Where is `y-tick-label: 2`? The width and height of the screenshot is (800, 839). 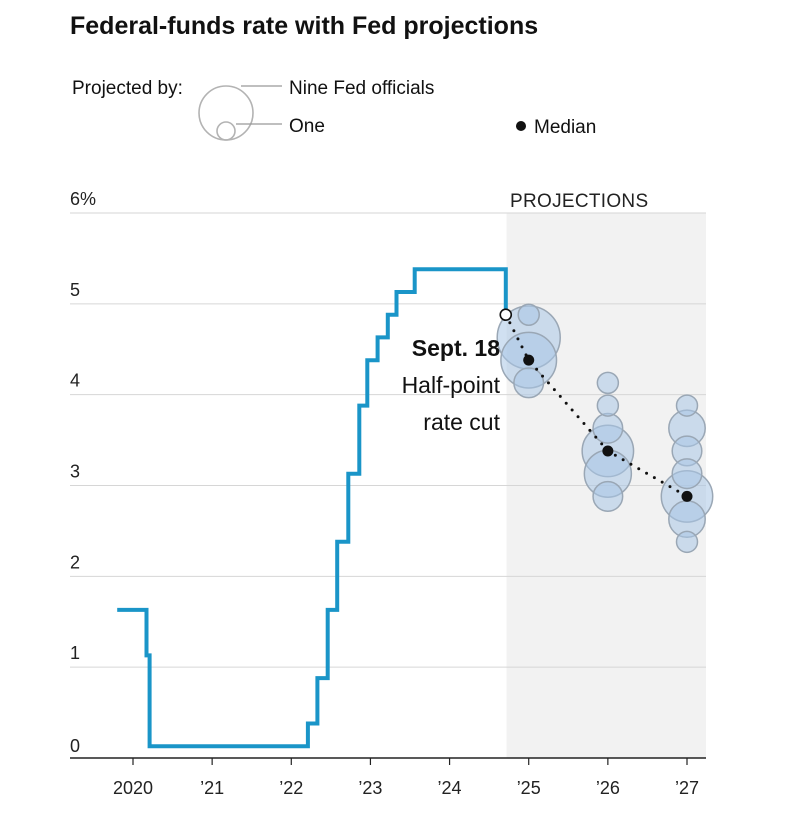
y-tick-label: 2 is located at coordinates (75, 562).